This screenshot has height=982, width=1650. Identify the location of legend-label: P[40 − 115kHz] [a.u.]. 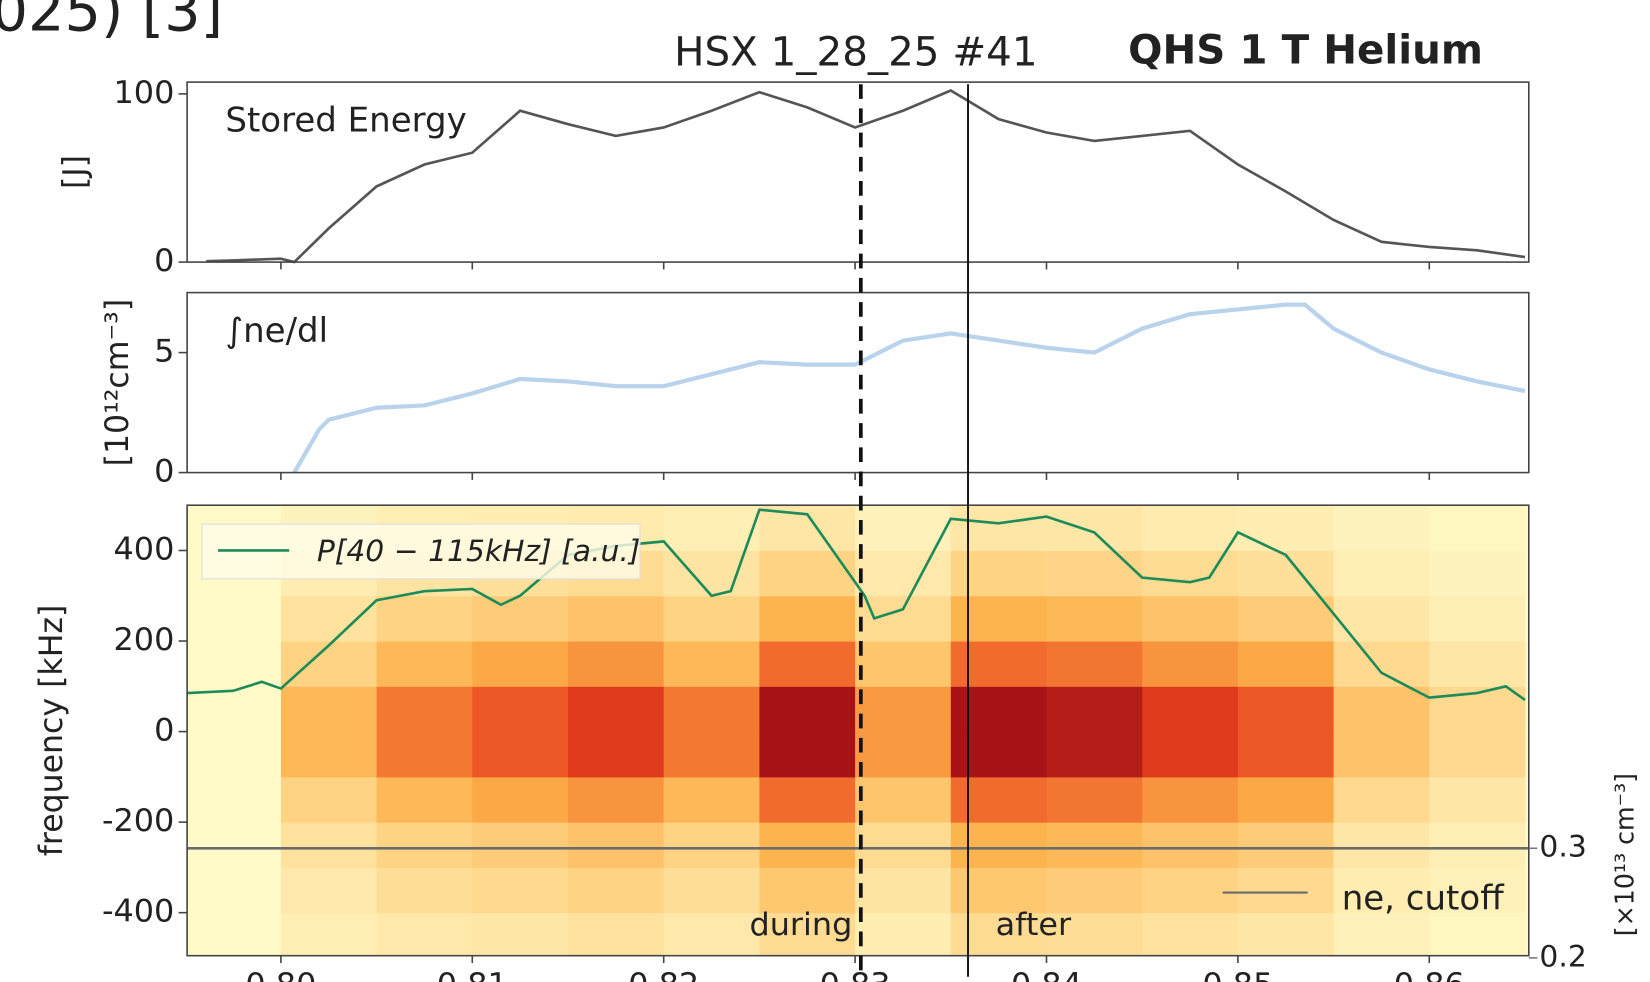
(479, 551).